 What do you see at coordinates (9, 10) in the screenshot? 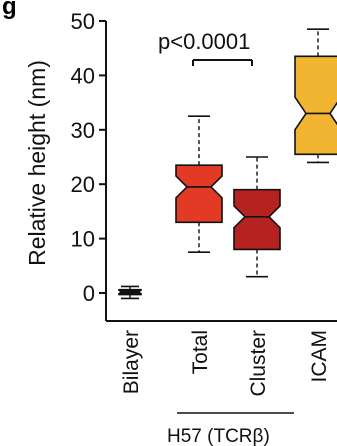
I see `panel-label: g` at bounding box center [9, 10].